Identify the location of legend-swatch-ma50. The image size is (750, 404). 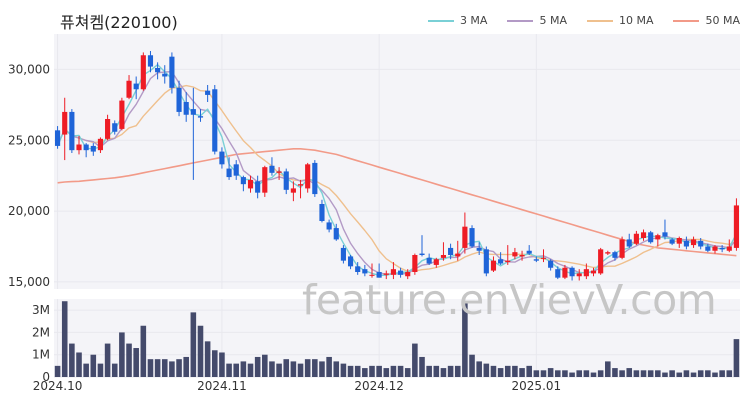
(686, 20).